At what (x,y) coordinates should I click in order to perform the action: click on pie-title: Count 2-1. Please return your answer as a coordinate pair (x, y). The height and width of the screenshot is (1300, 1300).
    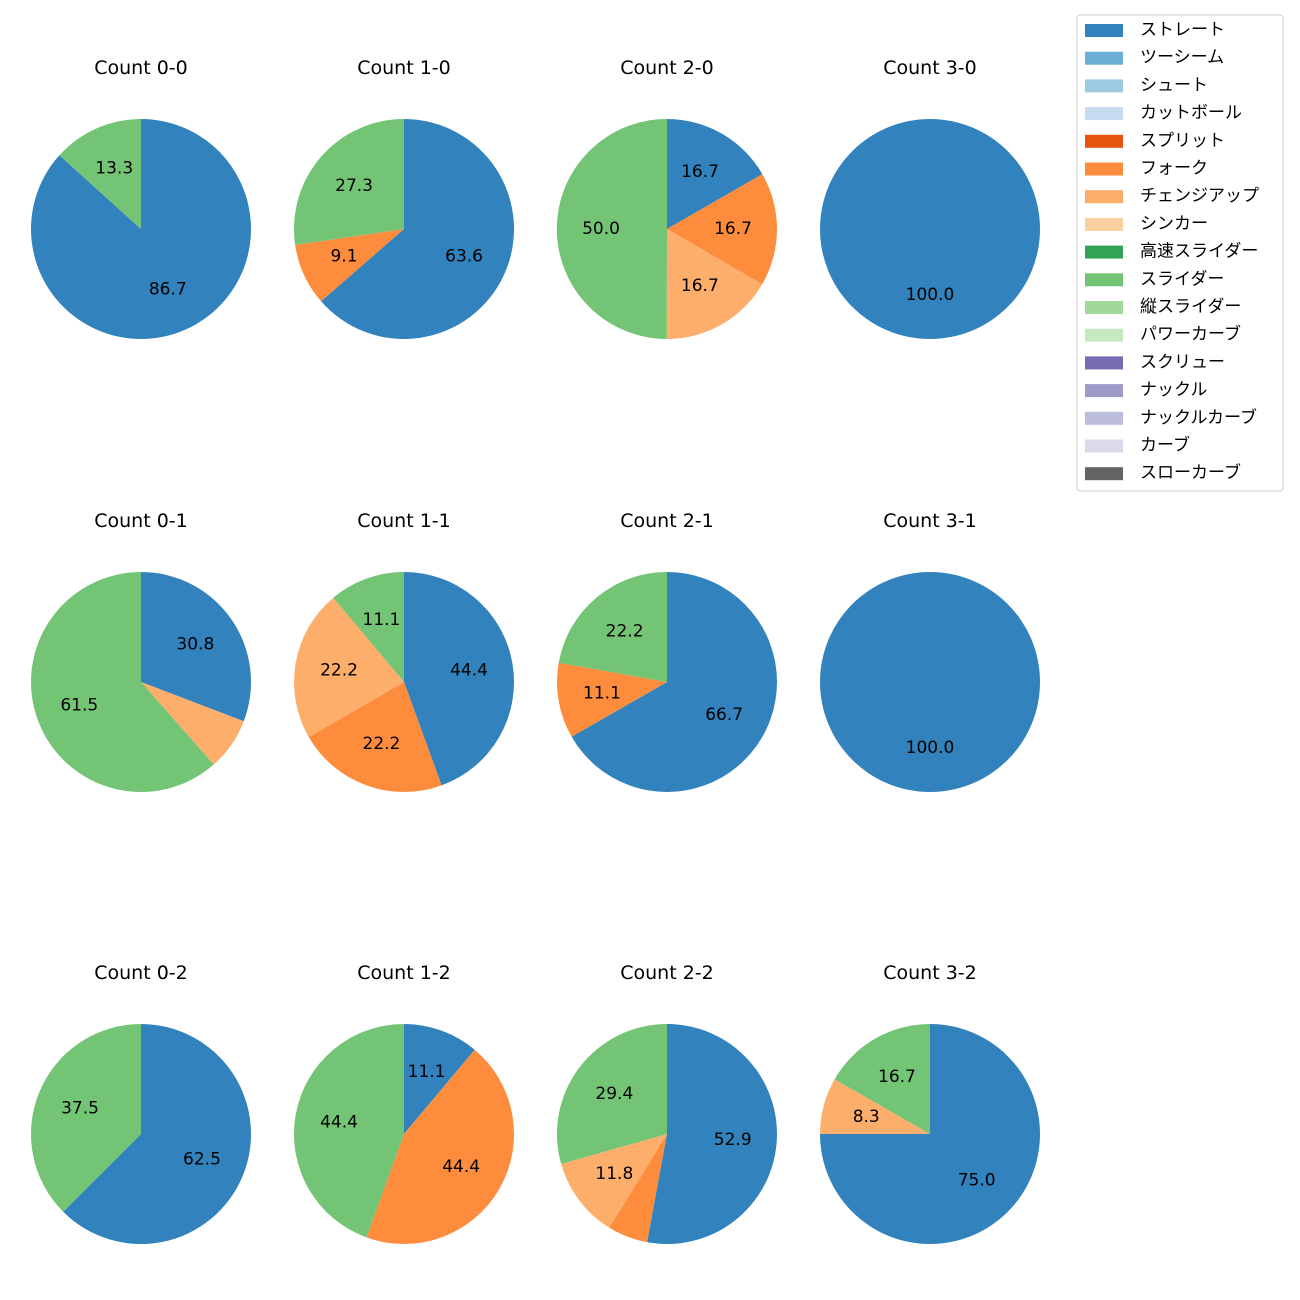
    Looking at the image, I should click on (667, 521).